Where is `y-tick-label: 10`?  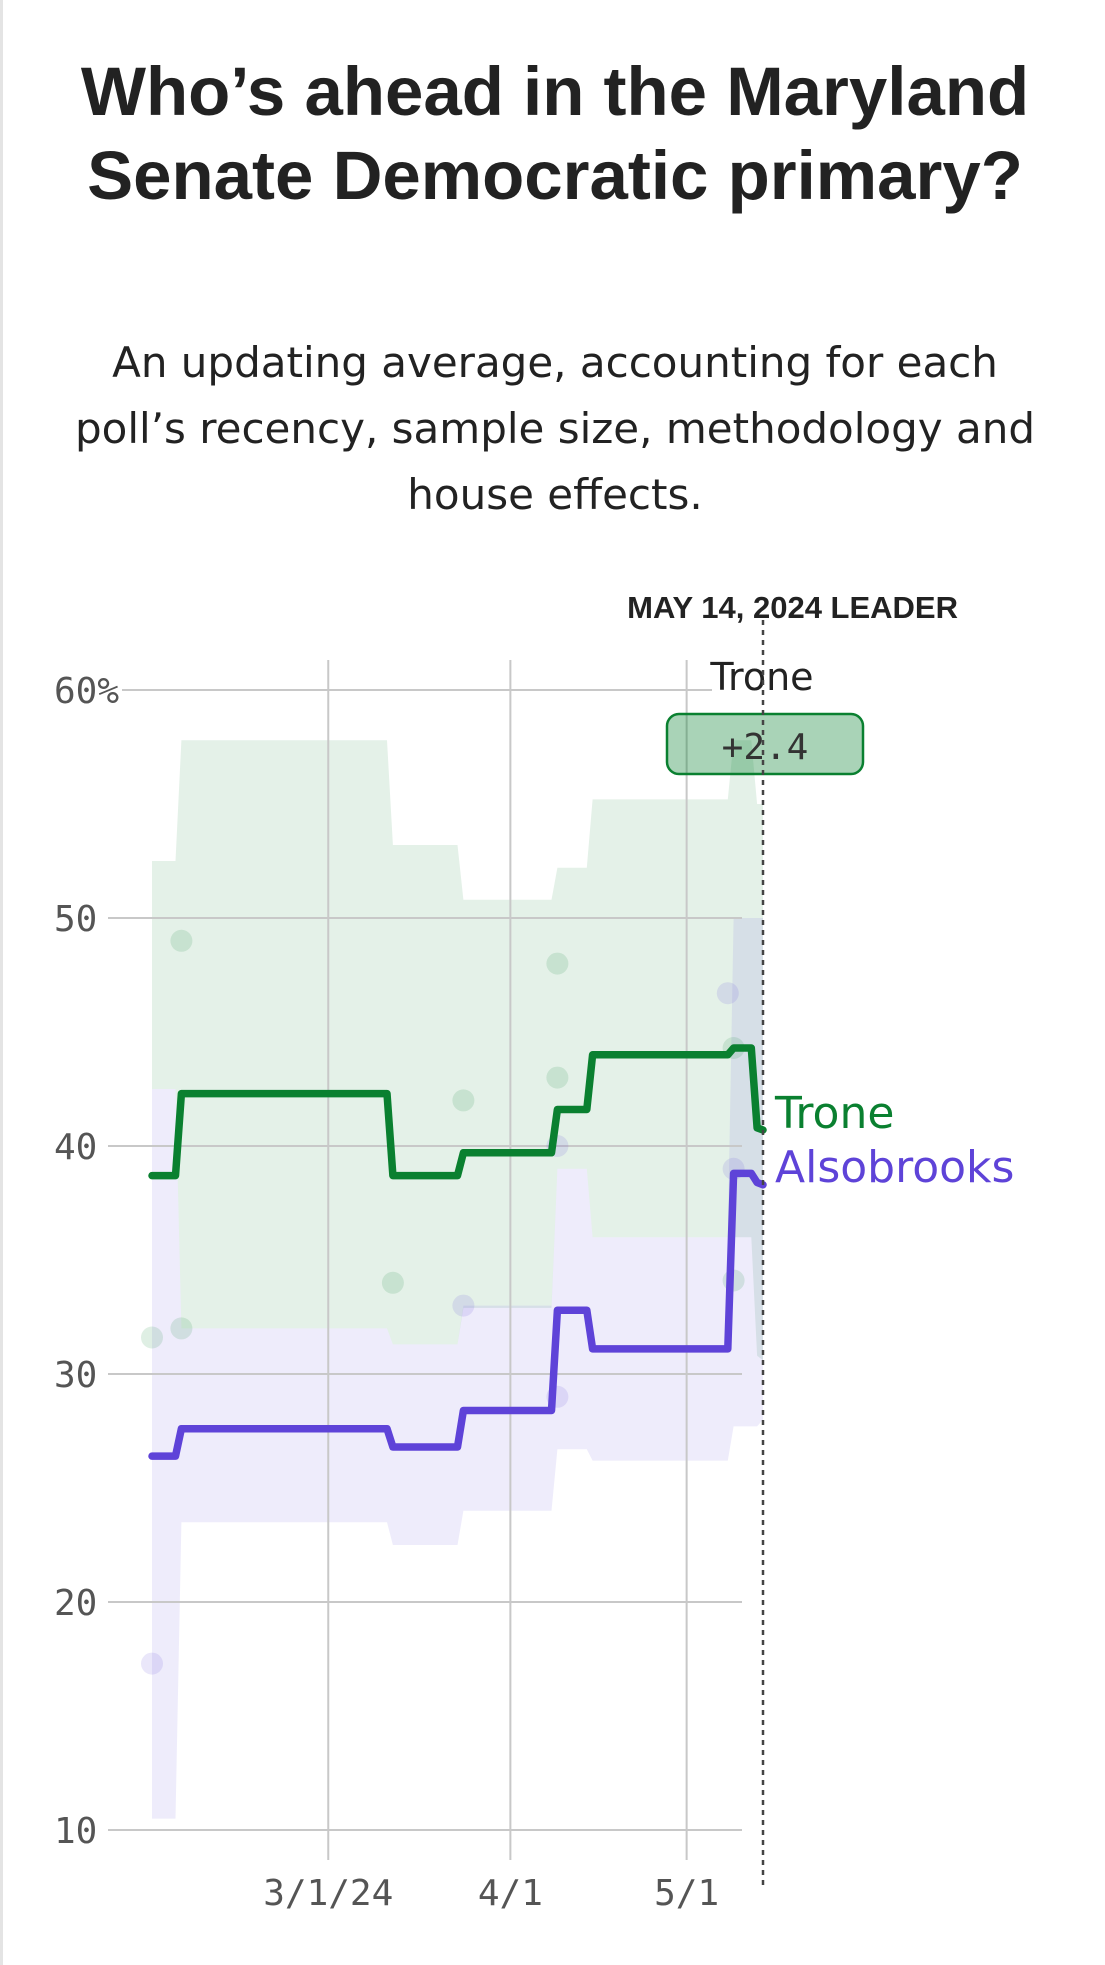 y-tick-label: 10 is located at coordinates (75, 1831).